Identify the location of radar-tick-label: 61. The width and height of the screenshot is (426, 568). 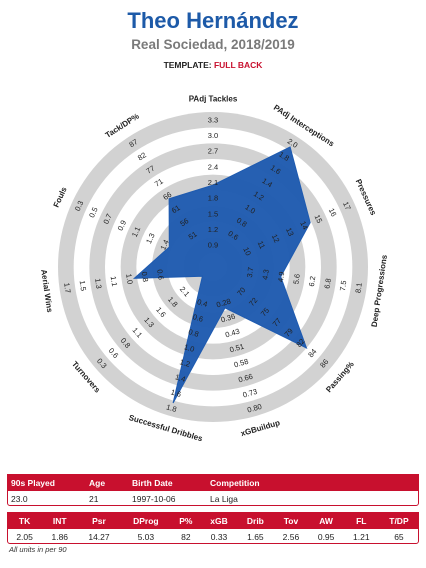
(176, 209).